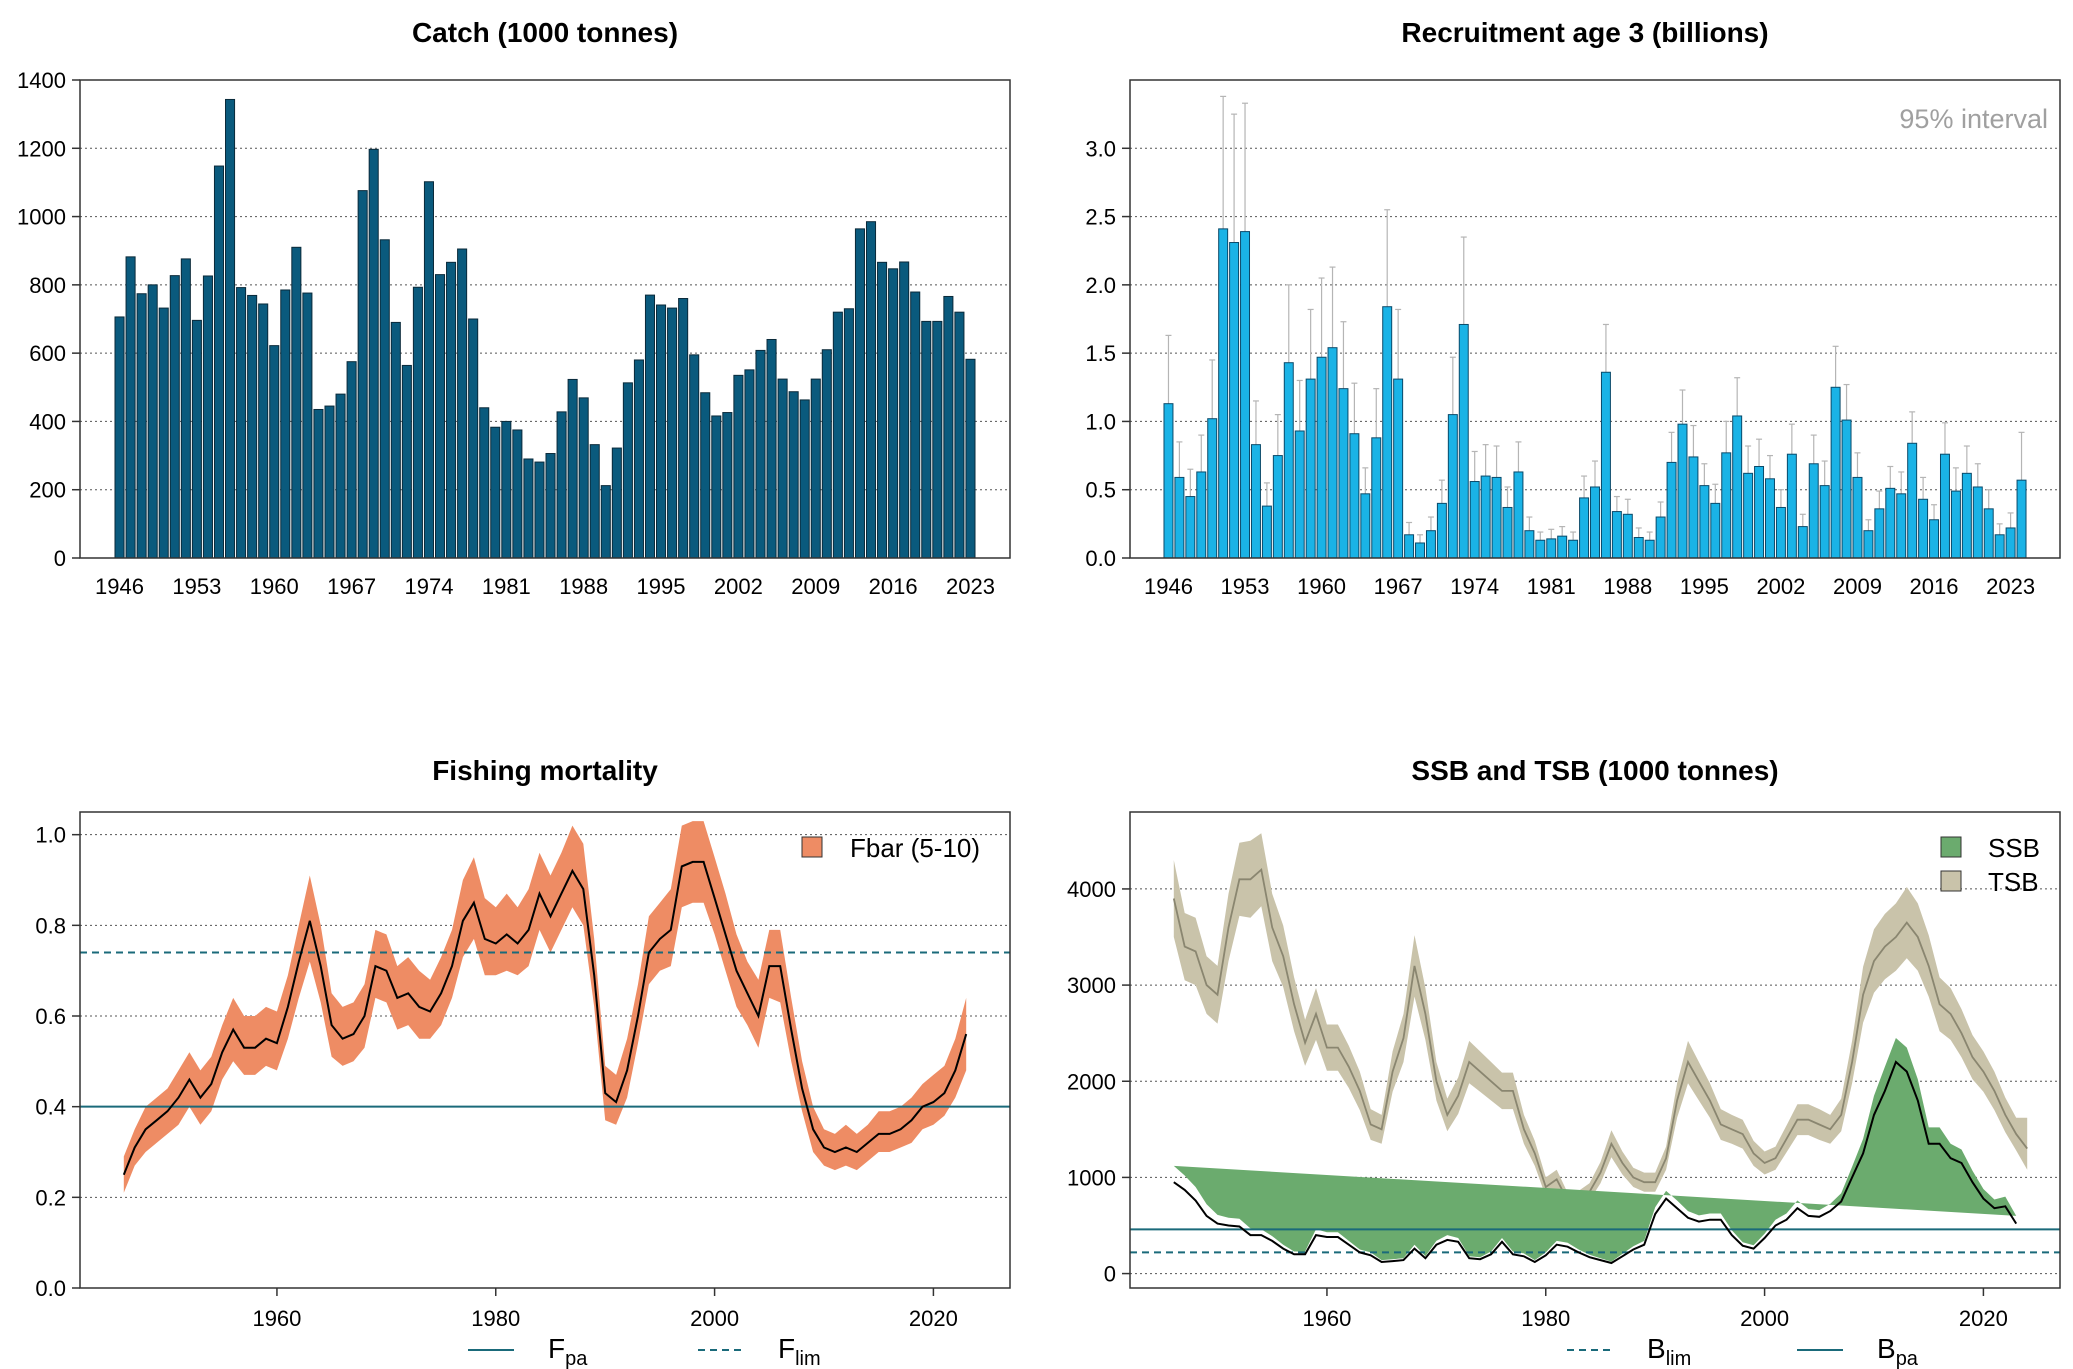  I want to click on tsb-legend-label: TSB, so click(2013, 882).